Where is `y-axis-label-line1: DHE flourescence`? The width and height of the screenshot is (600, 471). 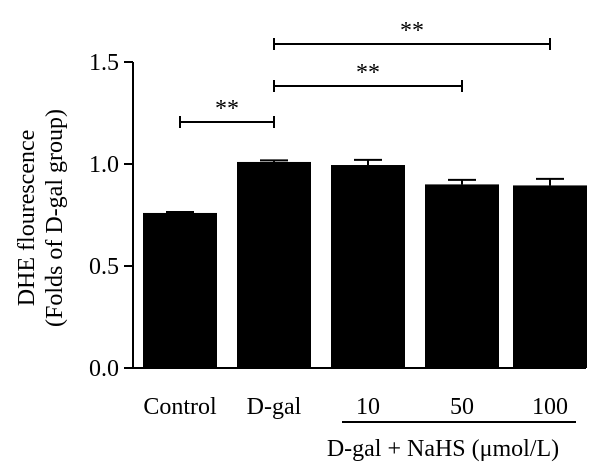 y-axis-label-line1: DHE flourescence is located at coordinates (27, 218).